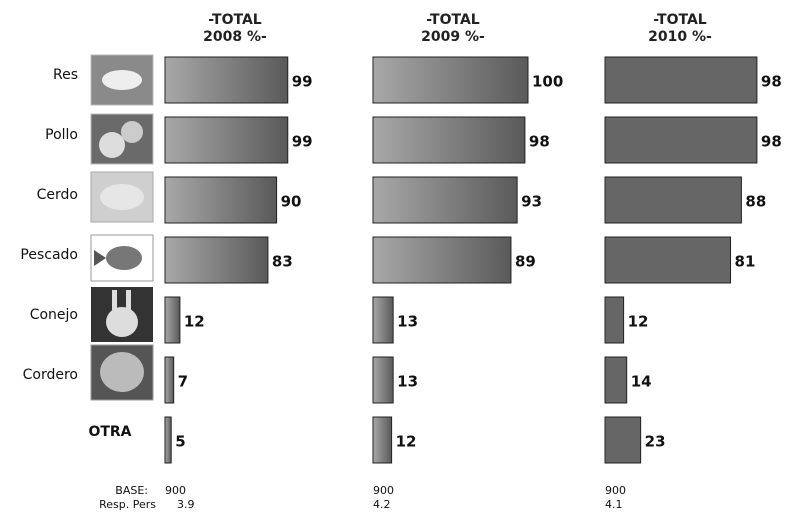 The height and width of the screenshot is (516, 789). What do you see at coordinates (453, 37) in the screenshot?
I see `panel-title: 2009 %-` at bounding box center [453, 37].